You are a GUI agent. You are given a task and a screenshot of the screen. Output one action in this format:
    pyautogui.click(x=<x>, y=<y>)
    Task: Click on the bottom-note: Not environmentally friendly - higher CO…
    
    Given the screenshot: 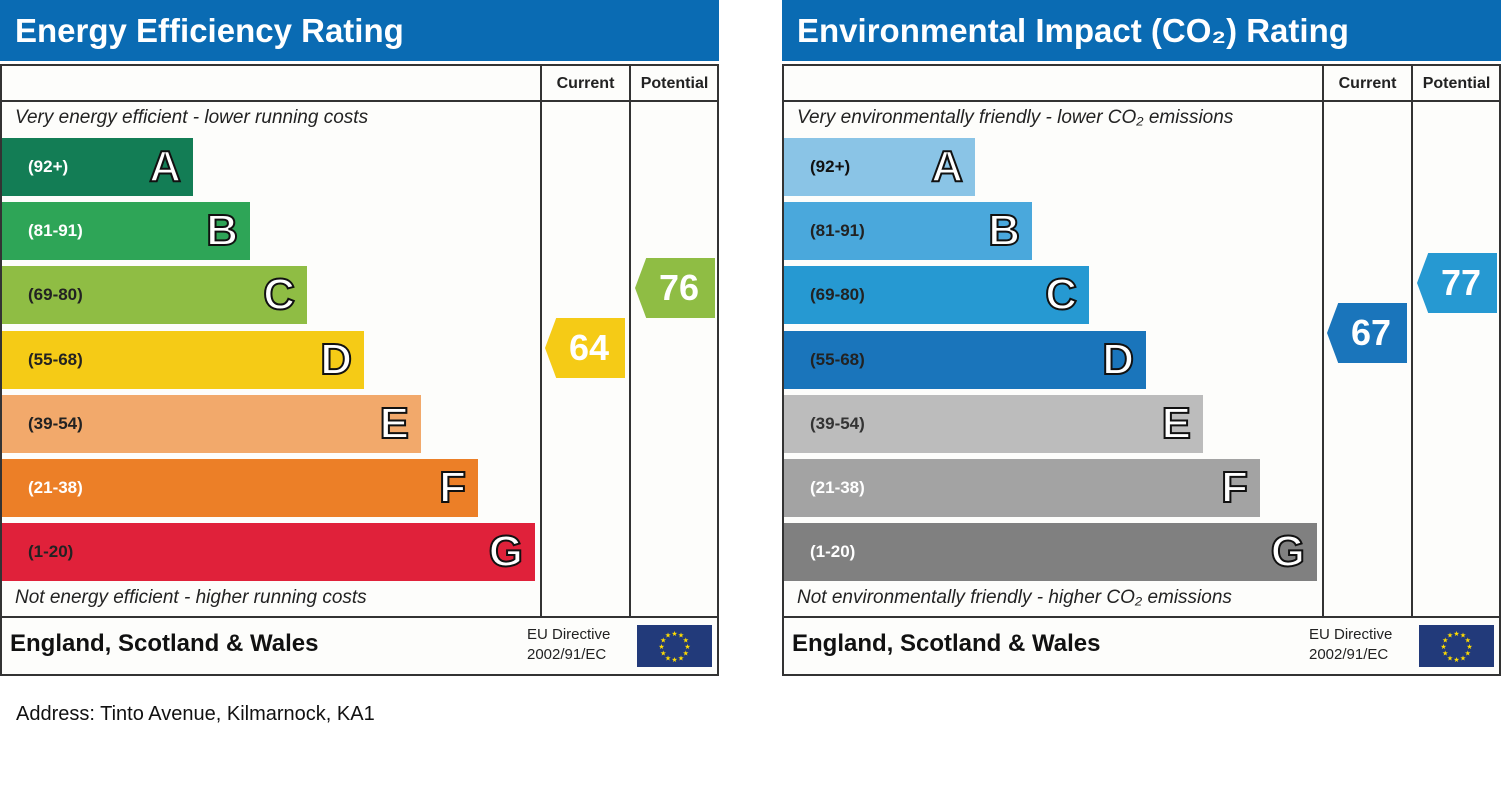 What is the action you would take?
    pyautogui.click(x=1014, y=597)
    